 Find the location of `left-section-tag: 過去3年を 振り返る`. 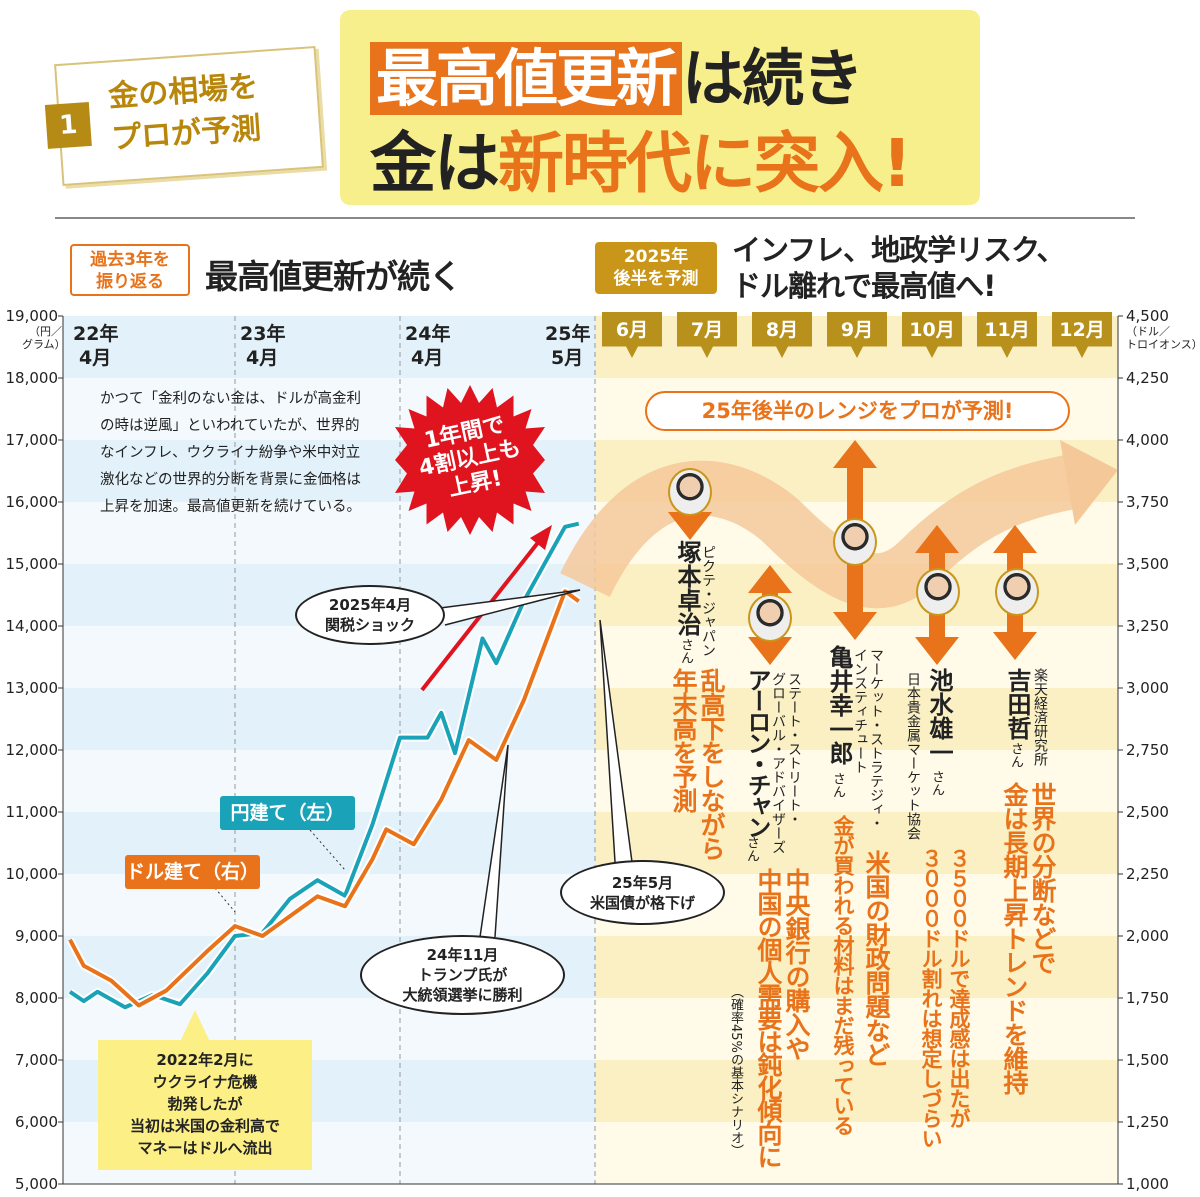

left-section-tag: 過去3年を 振り返る is located at coordinates (130, 270).